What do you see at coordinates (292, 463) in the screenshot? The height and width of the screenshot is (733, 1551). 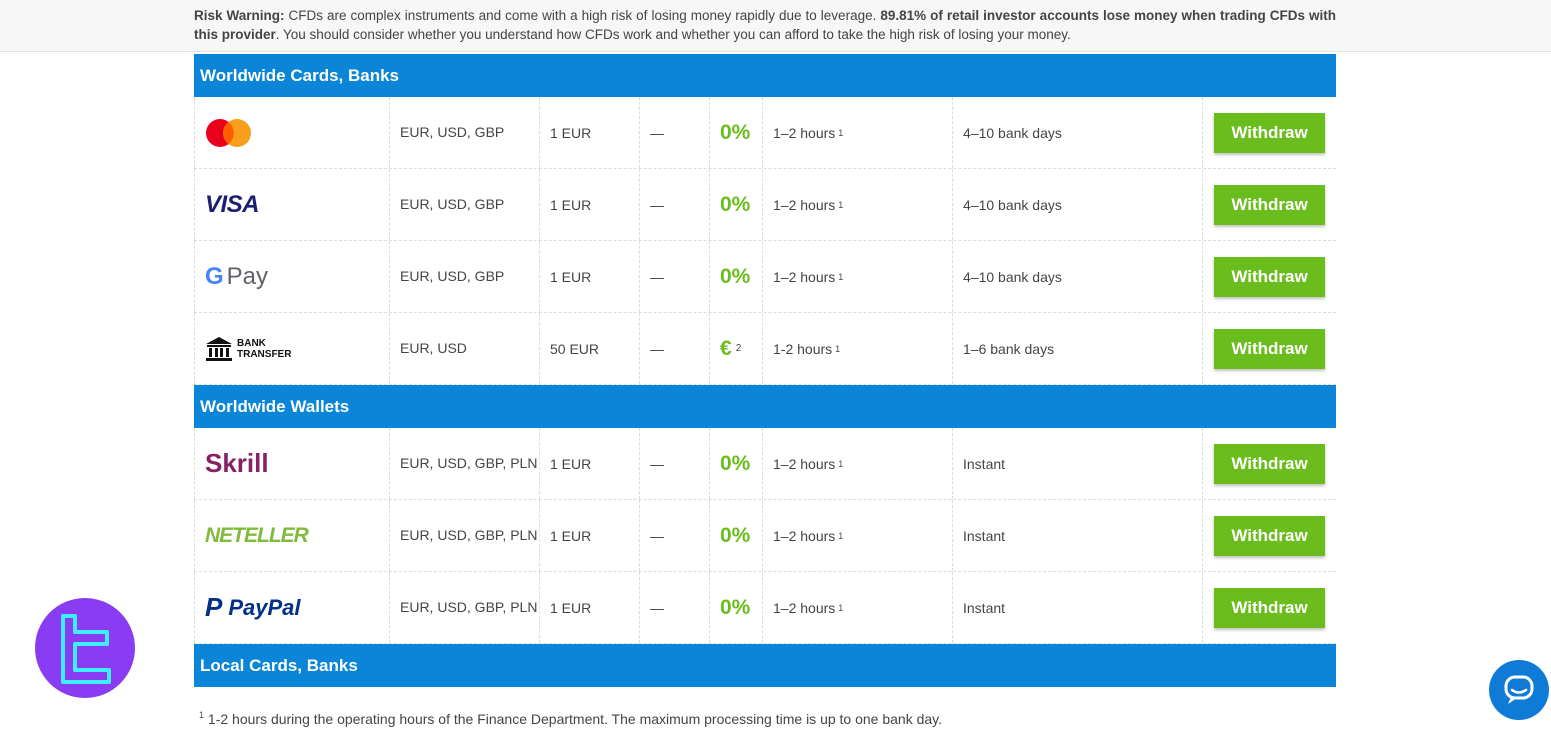 I see `skrill-logo: Skrill` at bounding box center [292, 463].